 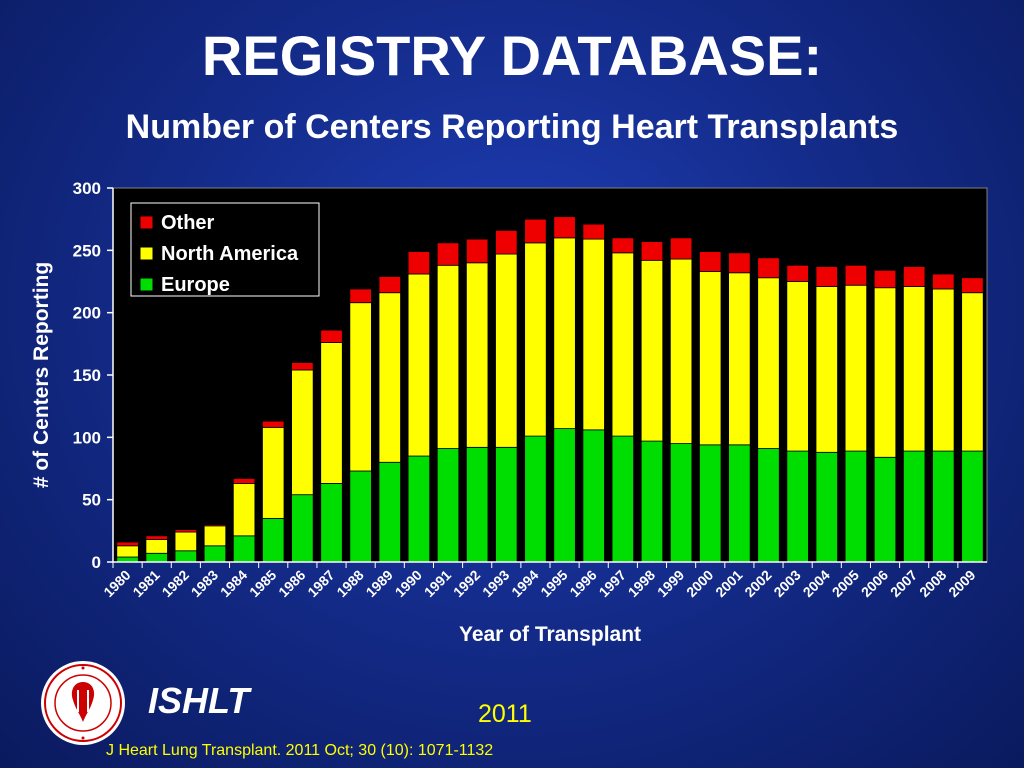 What do you see at coordinates (797, 366) in the screenshot?
I see `bar-north-america-2003` at bounding box center [797, 366].